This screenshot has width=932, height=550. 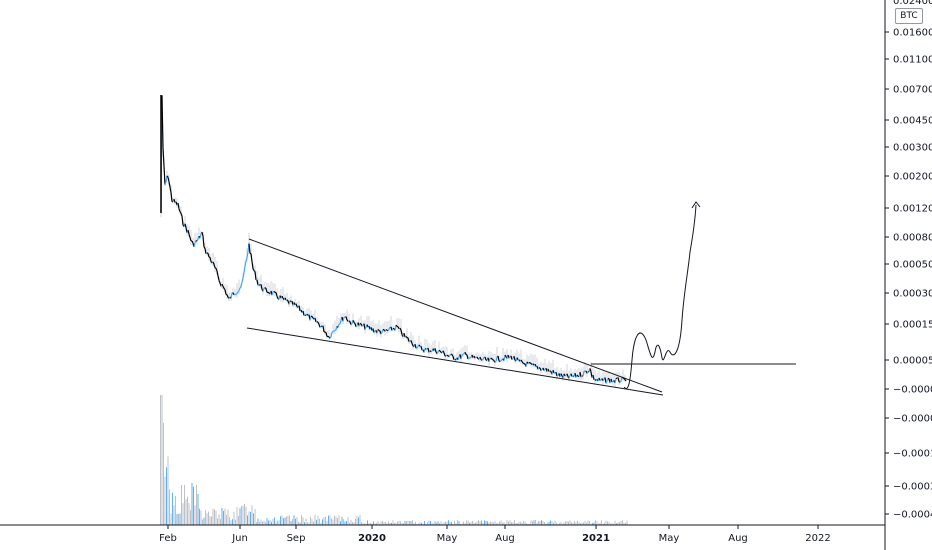 What do you see at coordinates (455, 315) in the screenshot?
I see `wedge-upper-trendline` at bounding box center [455, 315].